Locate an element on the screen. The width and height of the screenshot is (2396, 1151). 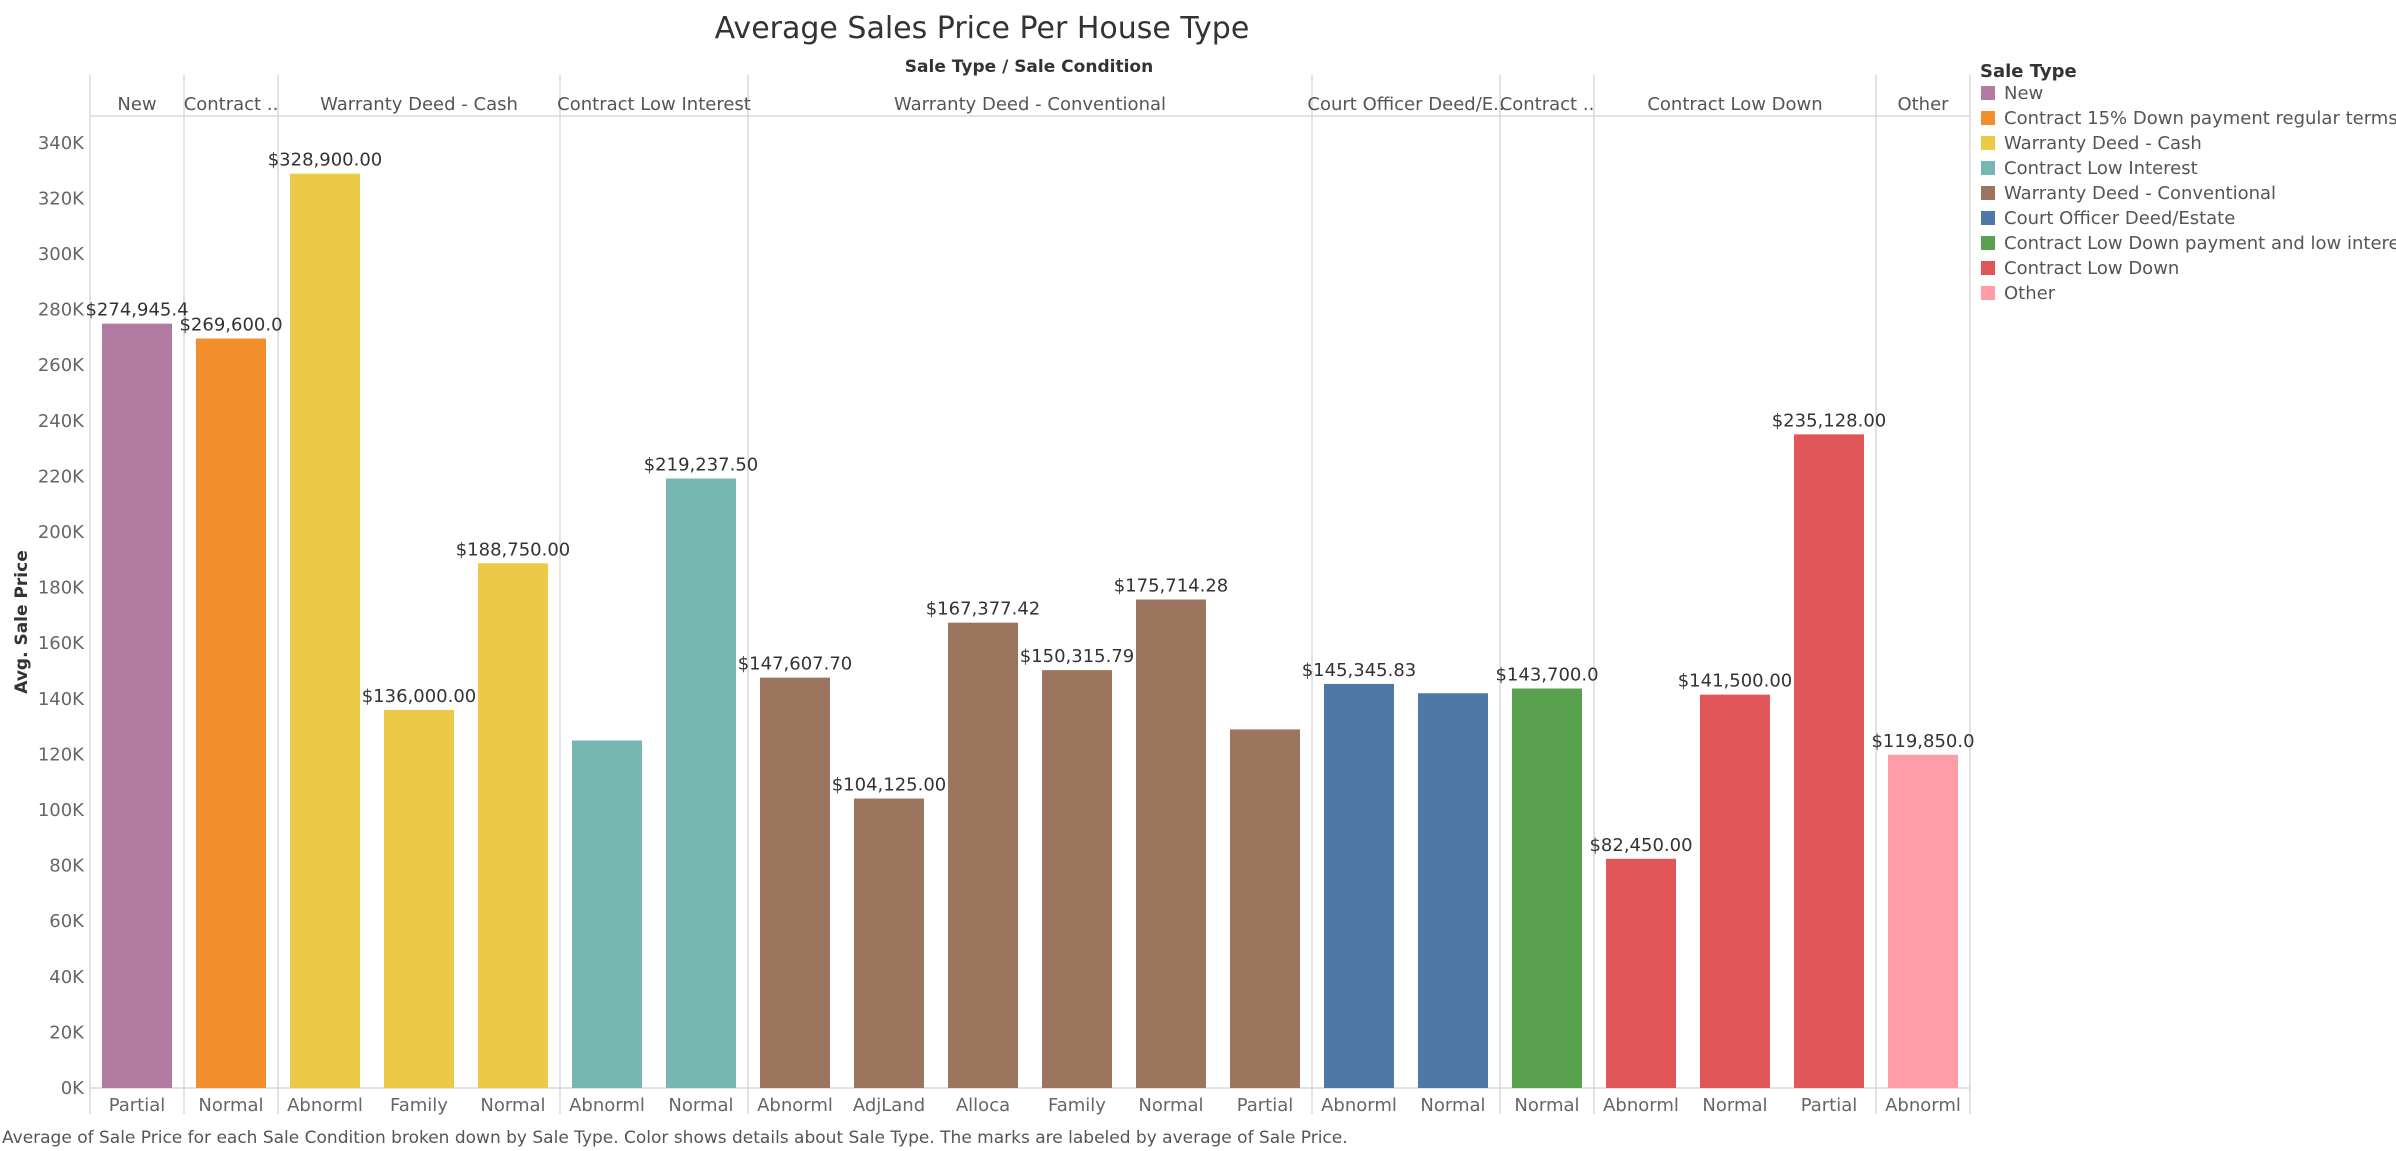
bar-value-label: $145,345.83 is located at coordinates (1359, 670).